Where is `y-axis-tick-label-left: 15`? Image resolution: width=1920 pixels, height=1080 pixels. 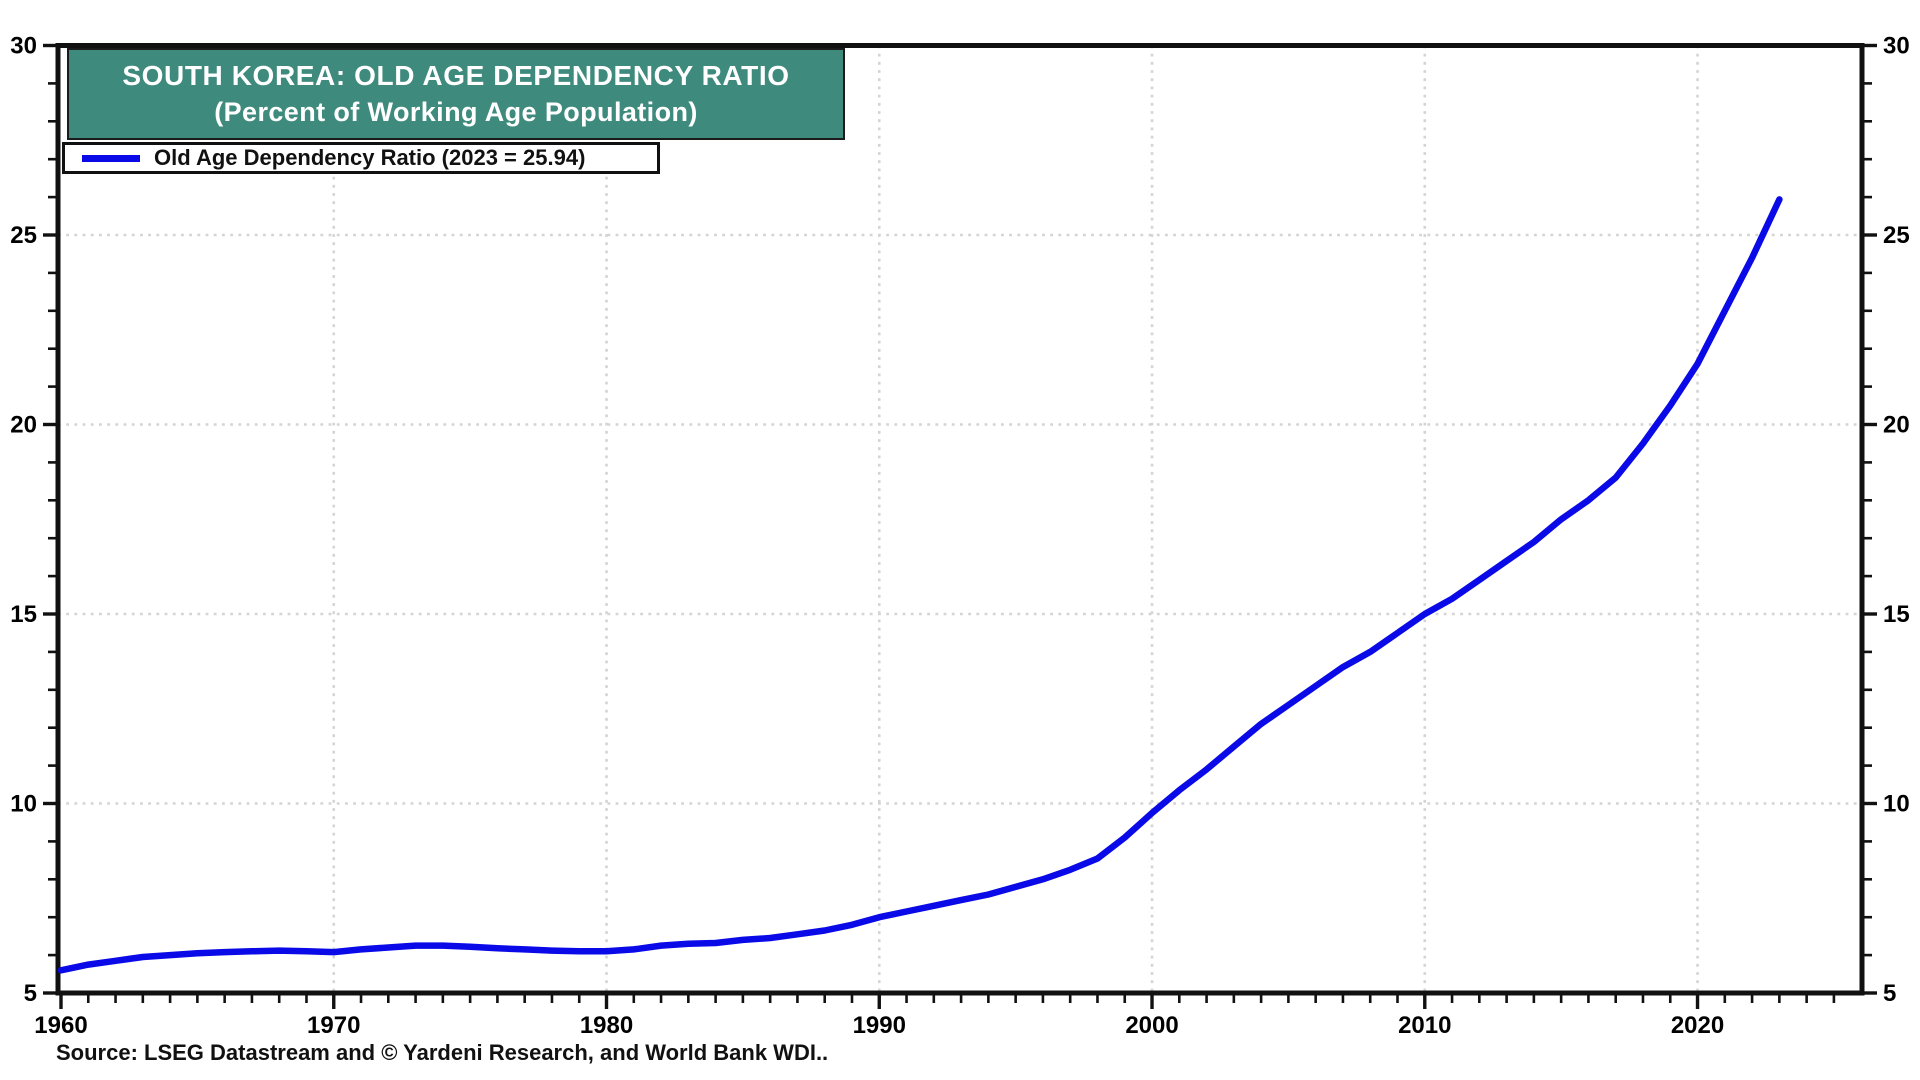
y-axis-tick-label-left: 15 is located at coordinates (23, 614).